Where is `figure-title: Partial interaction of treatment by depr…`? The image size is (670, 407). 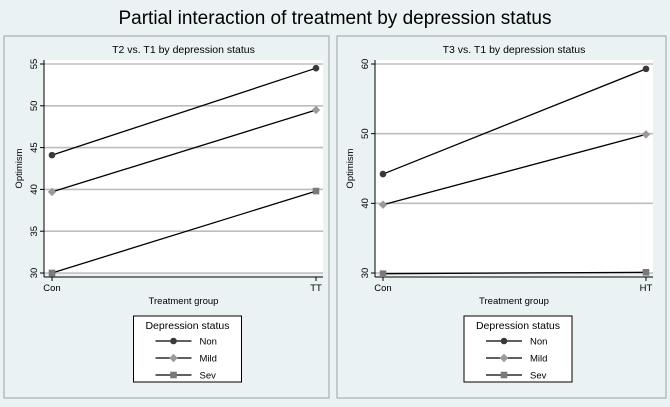
figure-title: Partial interaction of treatment by depr… is located at coordinates (334, 18).